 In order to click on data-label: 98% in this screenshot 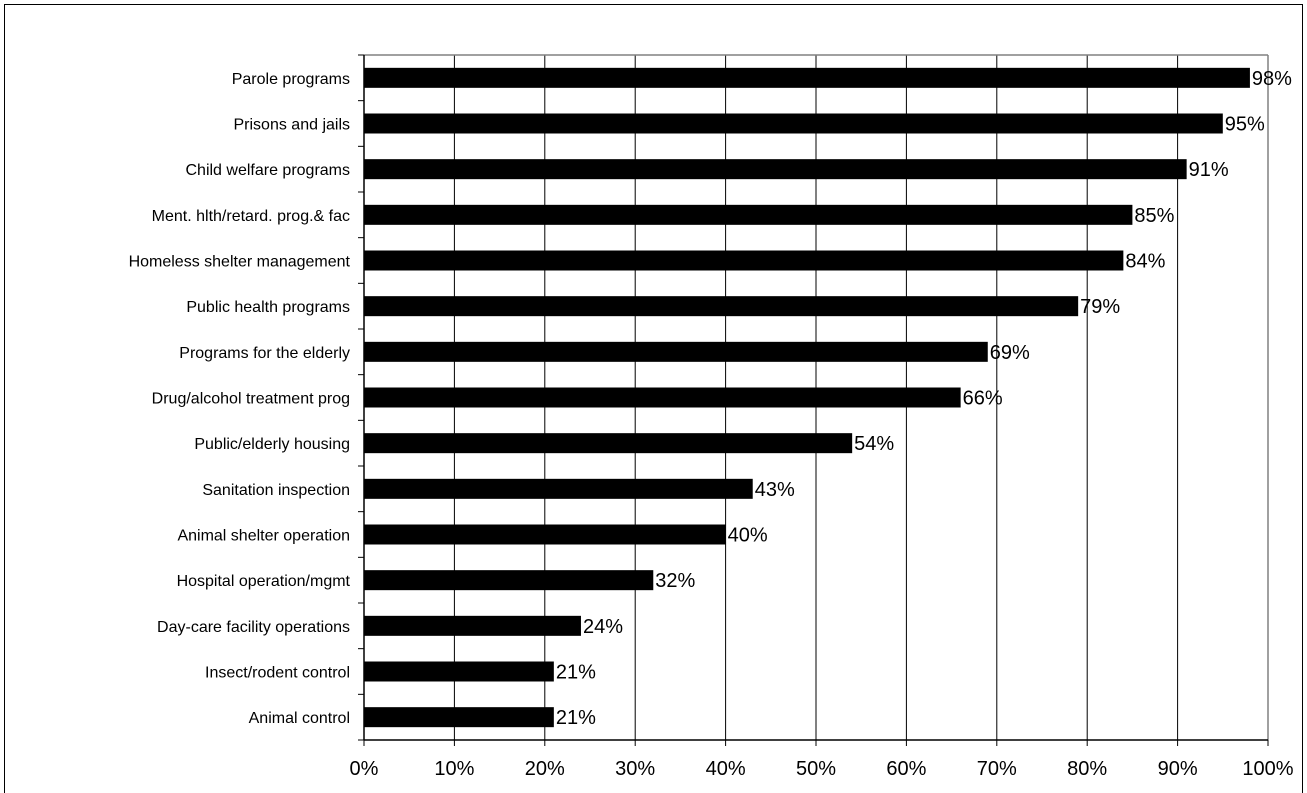, I will do `click(1272, 79)`.